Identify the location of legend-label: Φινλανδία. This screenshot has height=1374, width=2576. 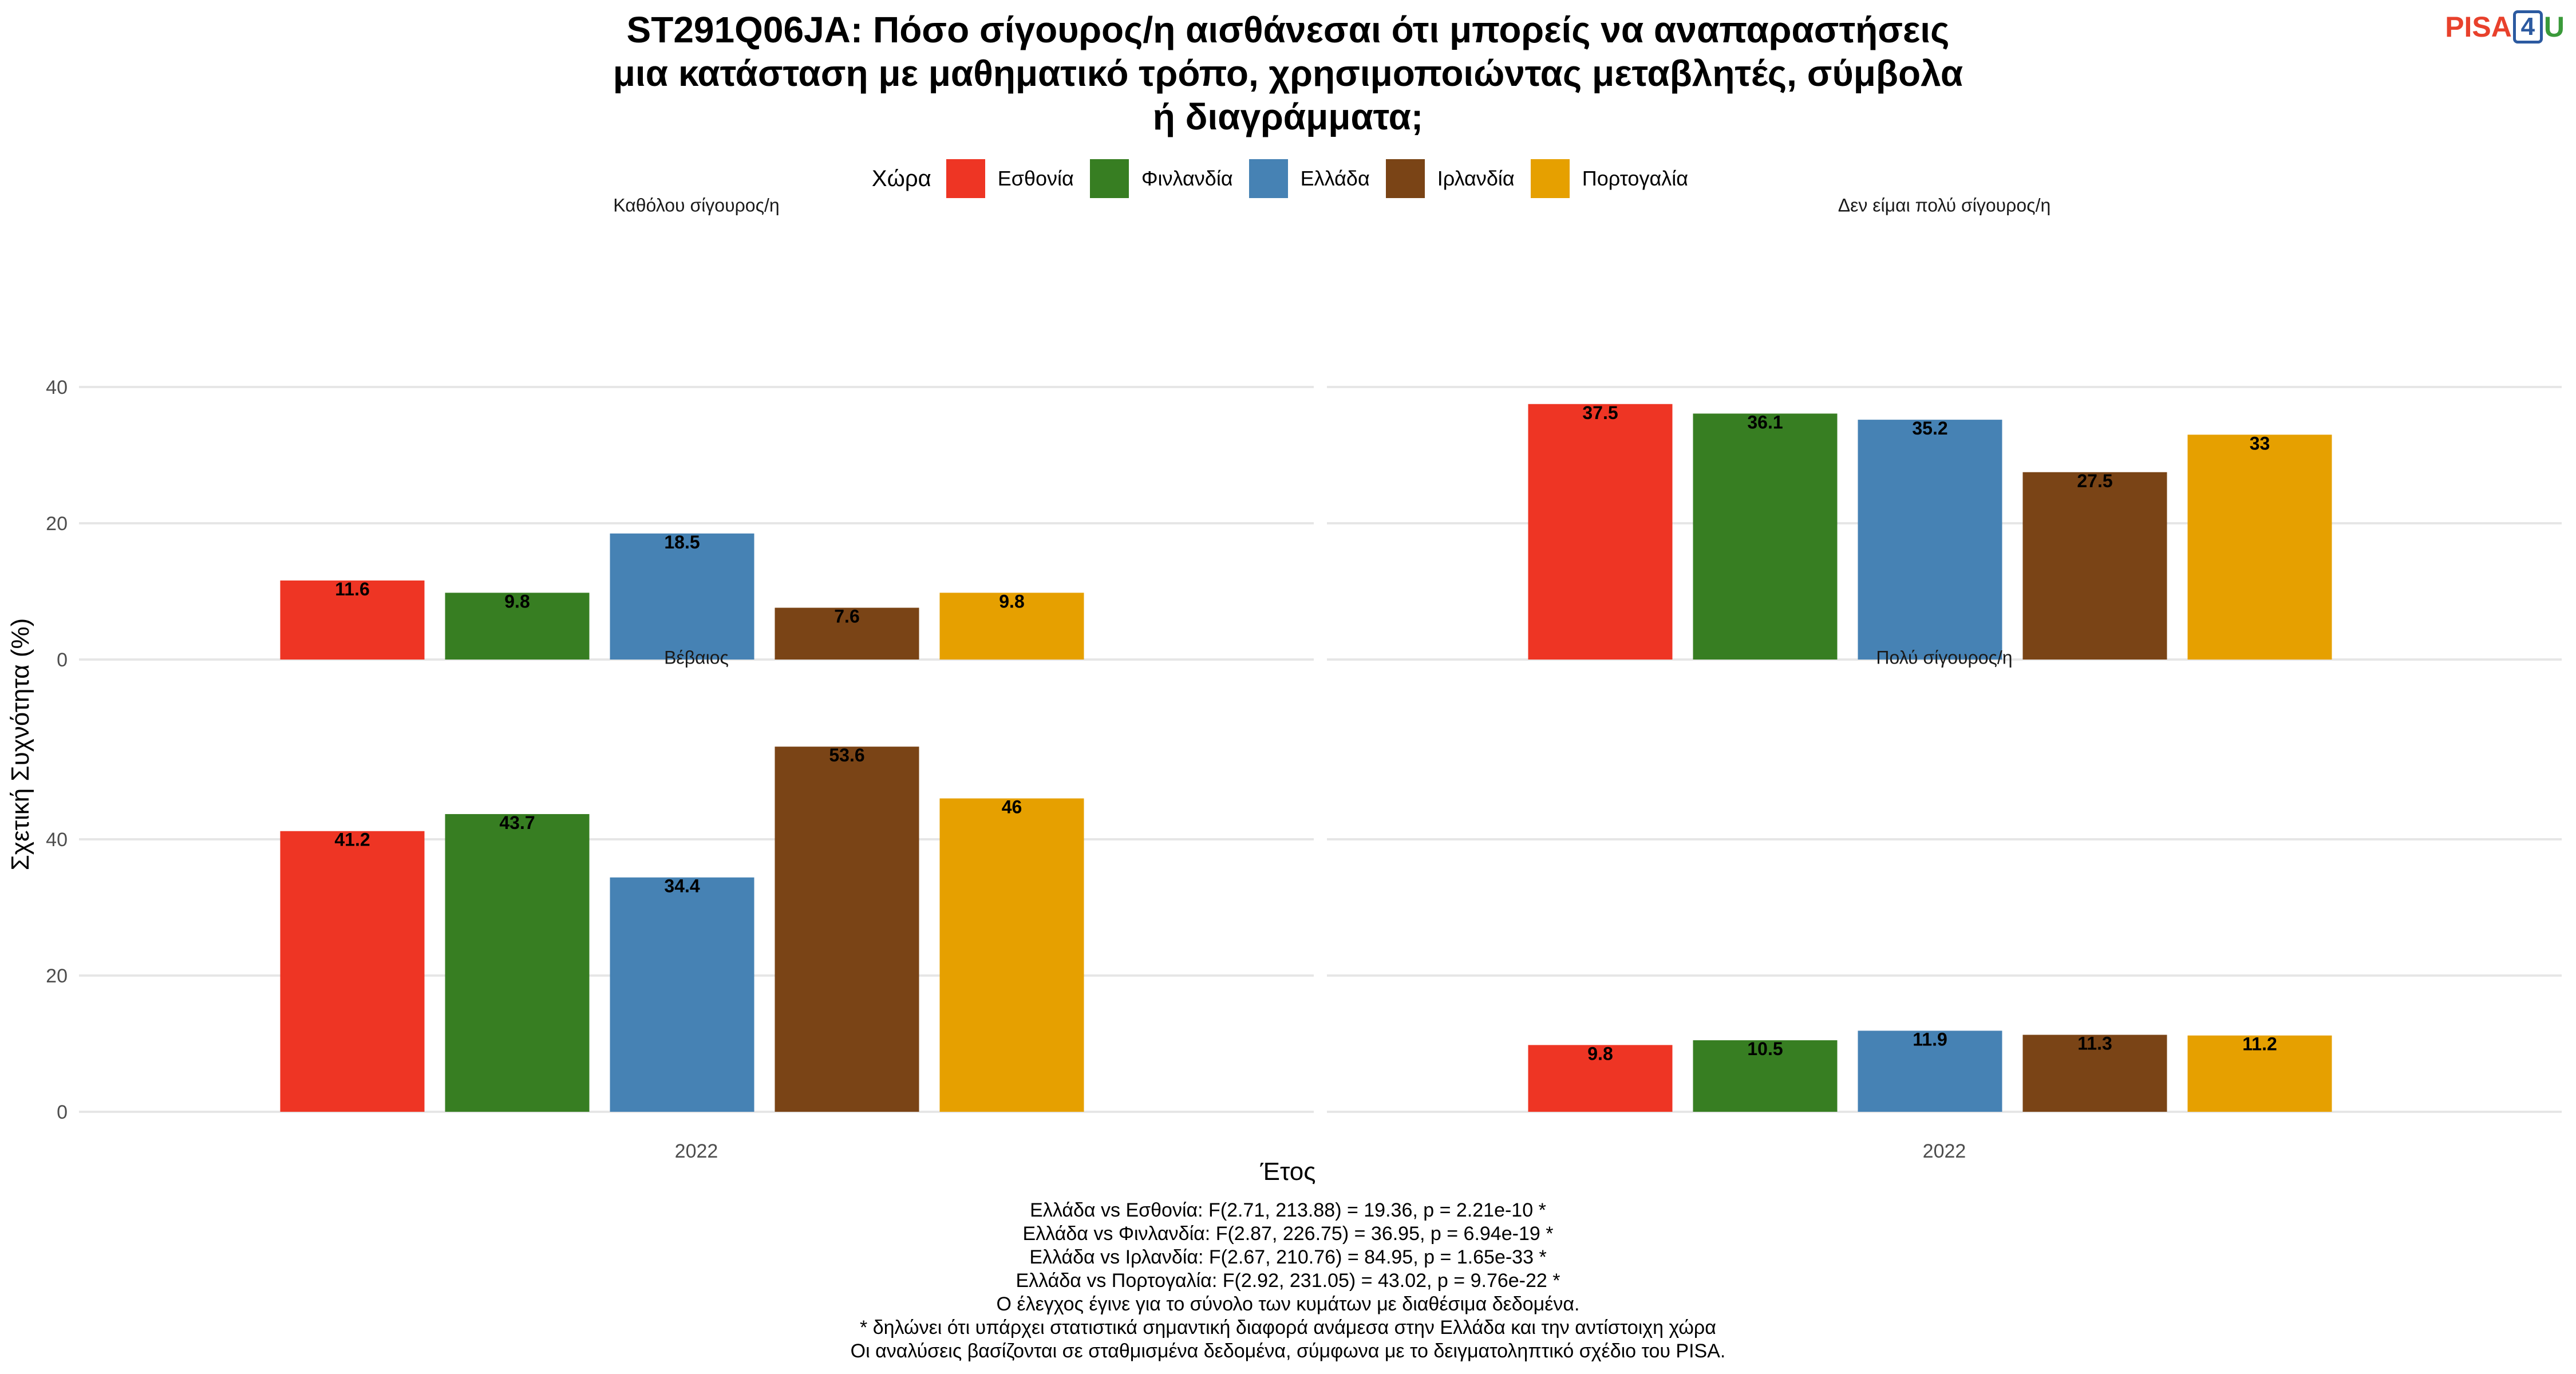
(1187, 179).